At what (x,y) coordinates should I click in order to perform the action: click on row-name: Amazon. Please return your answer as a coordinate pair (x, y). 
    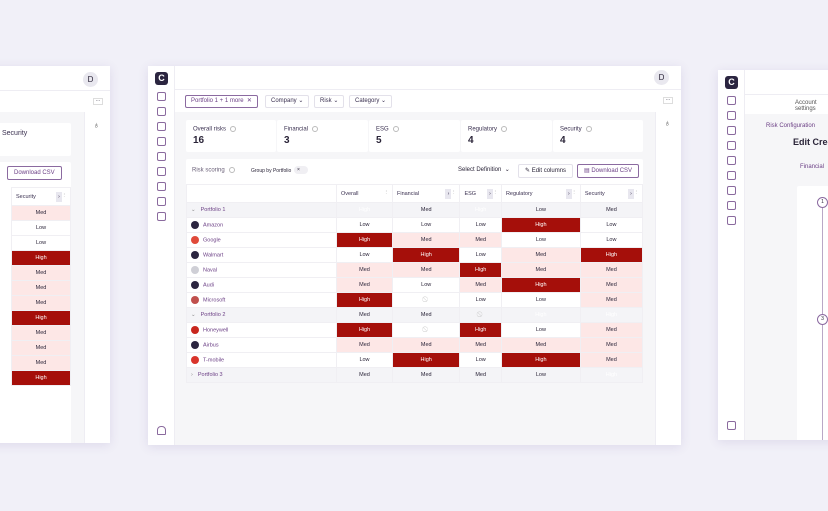
    Looking at the image, I should click on (213, 225).